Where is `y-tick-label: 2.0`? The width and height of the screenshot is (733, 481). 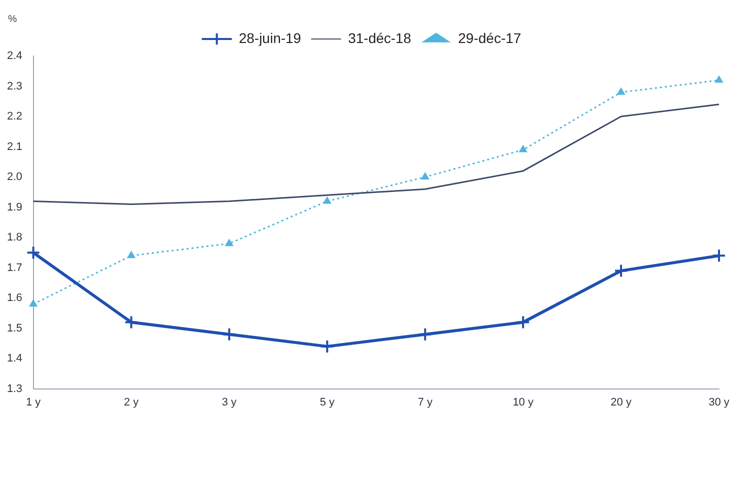 y-tick-label: 2.0 is located at coordinates (14, 177).